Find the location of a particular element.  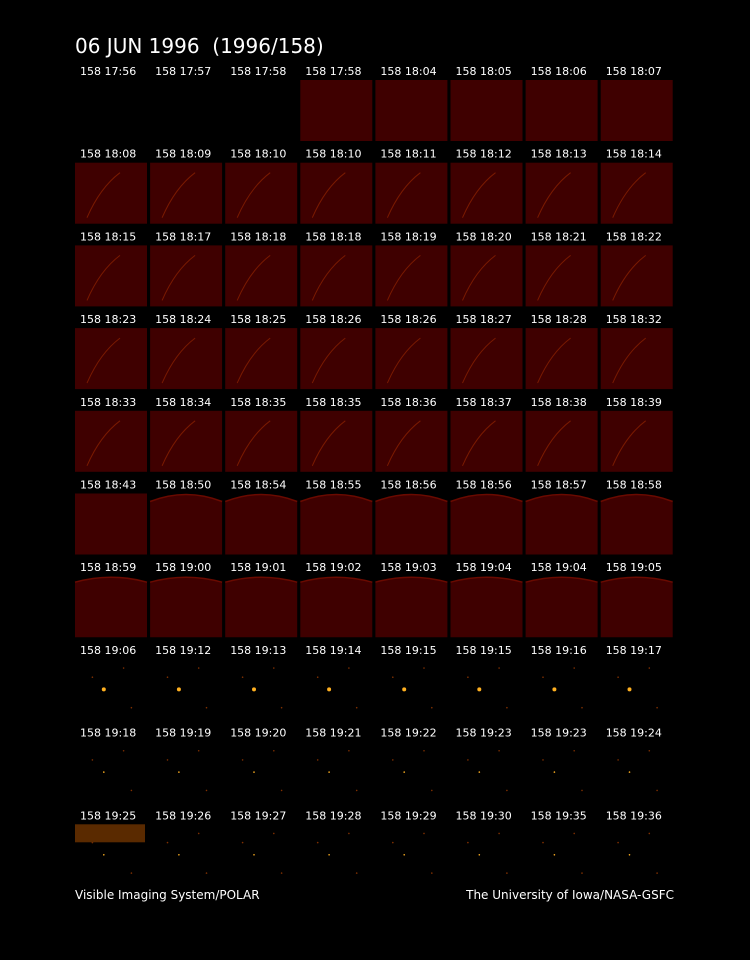

frame-label: 158 18:59 is located at coordinates (108, 567).